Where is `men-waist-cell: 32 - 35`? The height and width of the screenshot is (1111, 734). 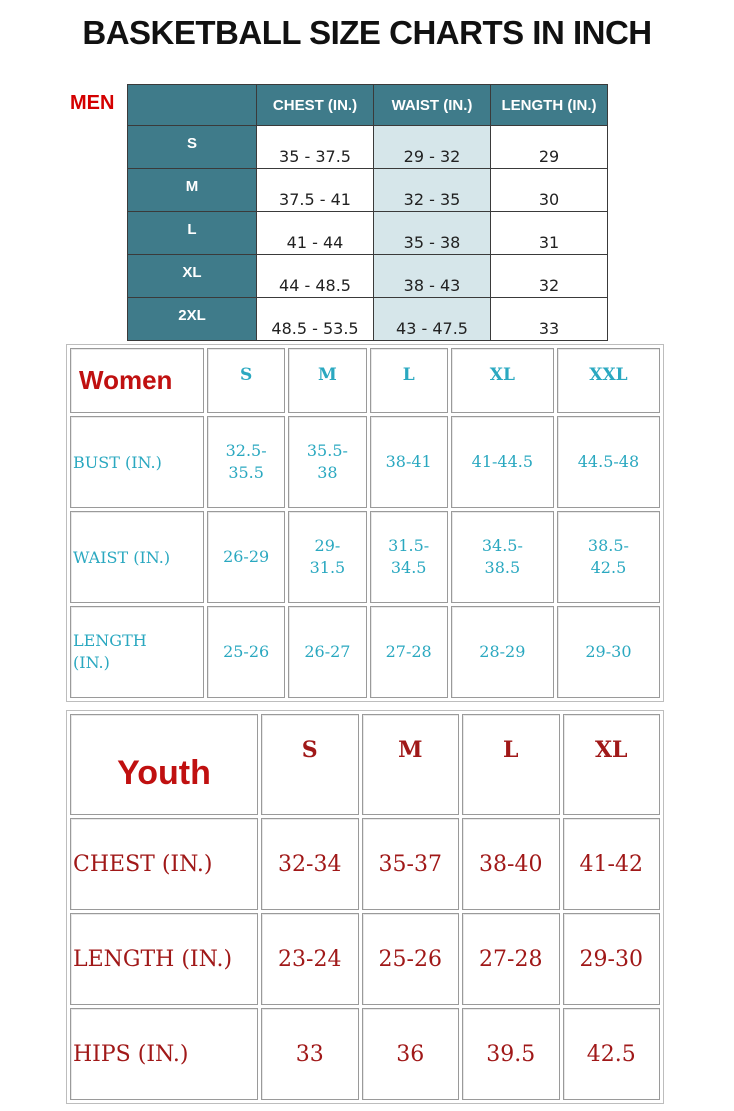
men-waist-cell: 32 - 35 is located at coordinates (432, 190).